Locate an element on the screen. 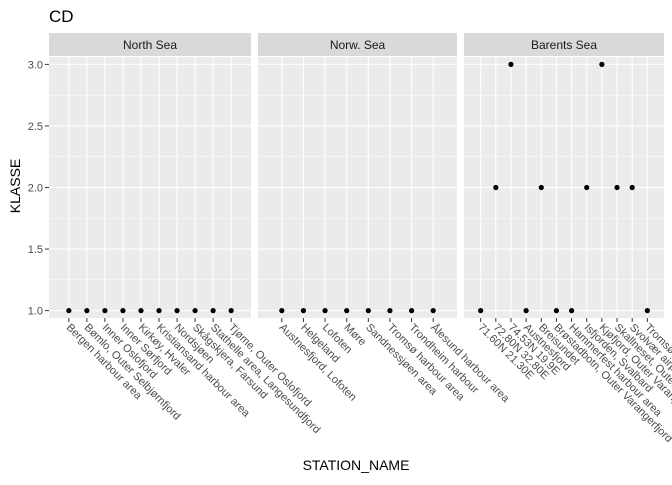  facet-strip-label: Norw. Sea is located at coordinates (358, 45).